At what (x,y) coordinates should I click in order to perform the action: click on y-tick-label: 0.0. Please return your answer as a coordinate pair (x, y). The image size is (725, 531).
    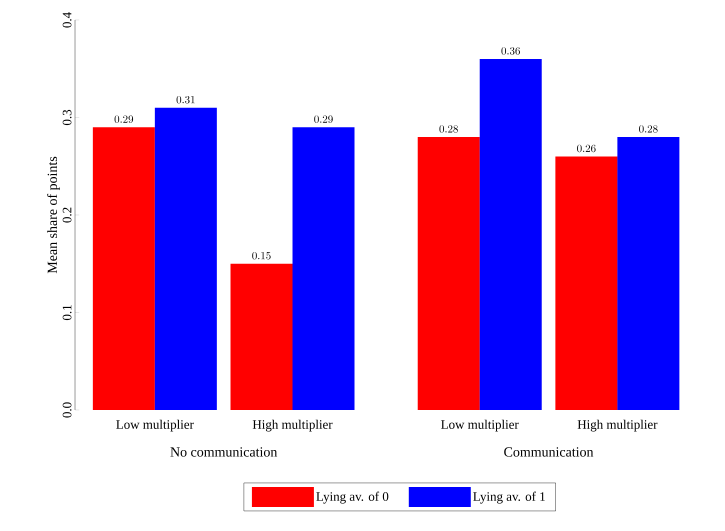
    Looking at the image, I should click on (67, 410).